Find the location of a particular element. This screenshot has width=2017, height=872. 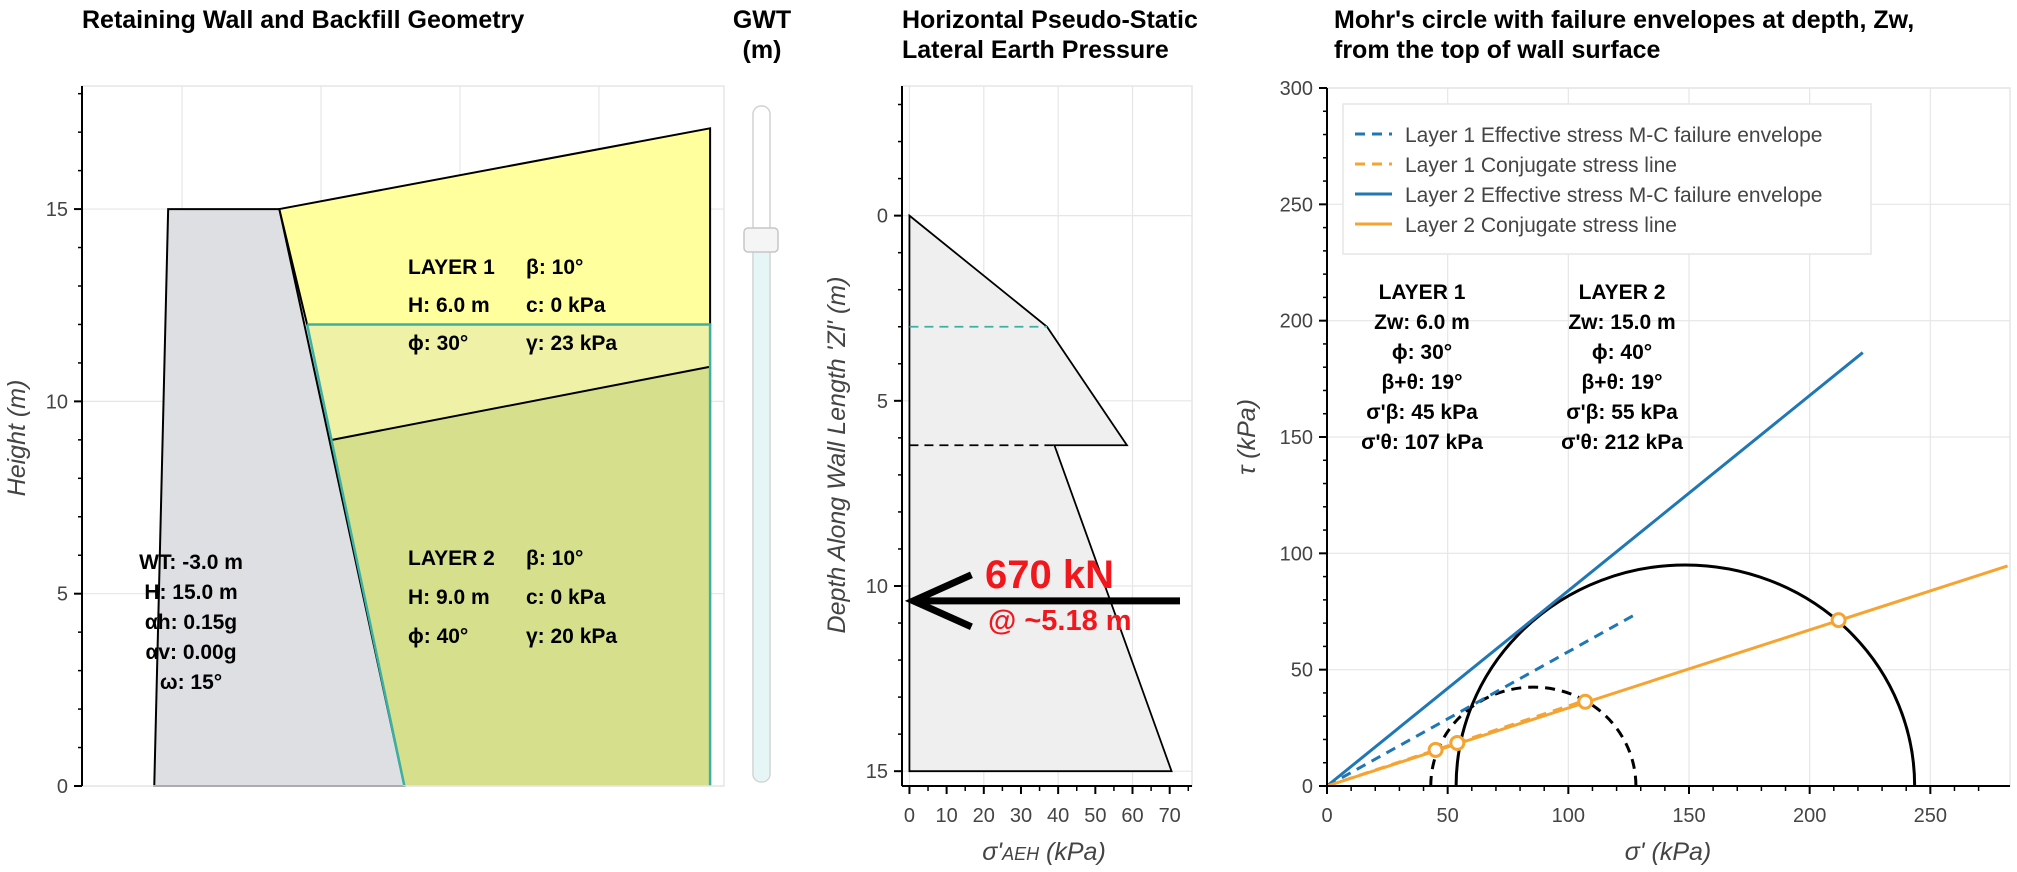

geometry-y-tick-label: 10 is located at coordinates (57, 402).